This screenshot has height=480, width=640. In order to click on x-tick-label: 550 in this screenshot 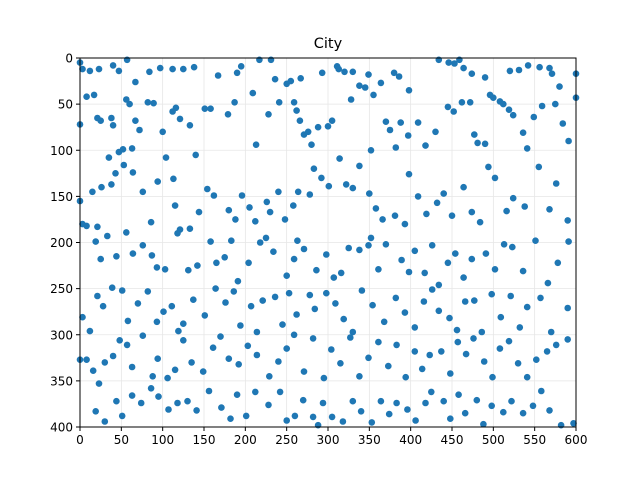, I will do `click(534, 440)`.